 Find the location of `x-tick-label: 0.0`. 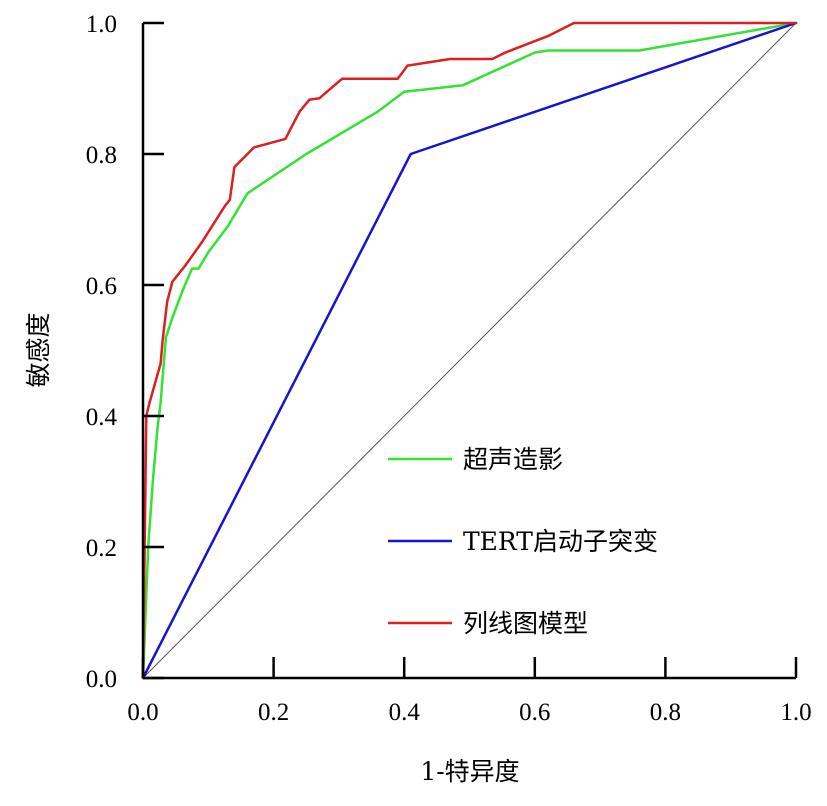

x-tick-label: 0.0 is located at coordinates (142, 712).